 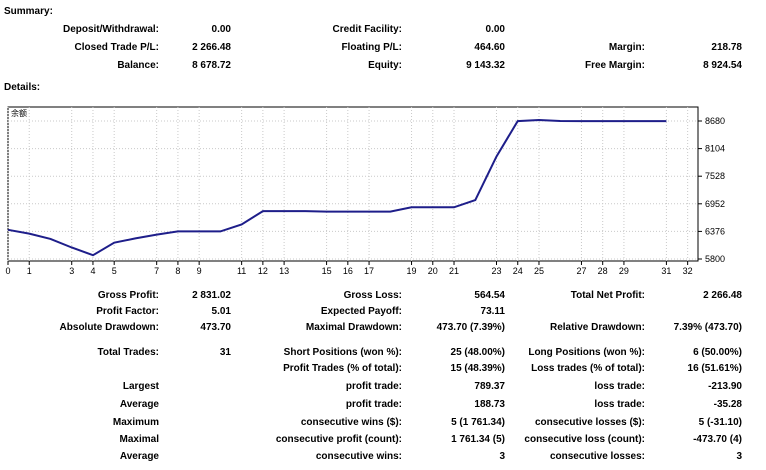 I want to click on stat-value: 188.73, so click(x=489, y=404).